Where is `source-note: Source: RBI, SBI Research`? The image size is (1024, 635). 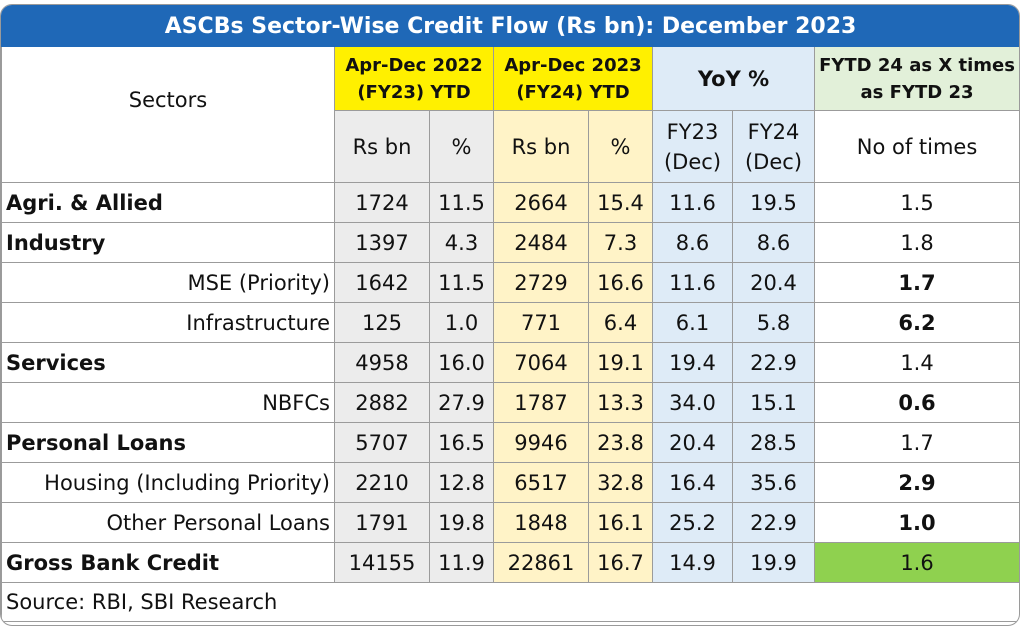
source-note: Source: RBI, SBI Research is located at coordinates (510, 602).